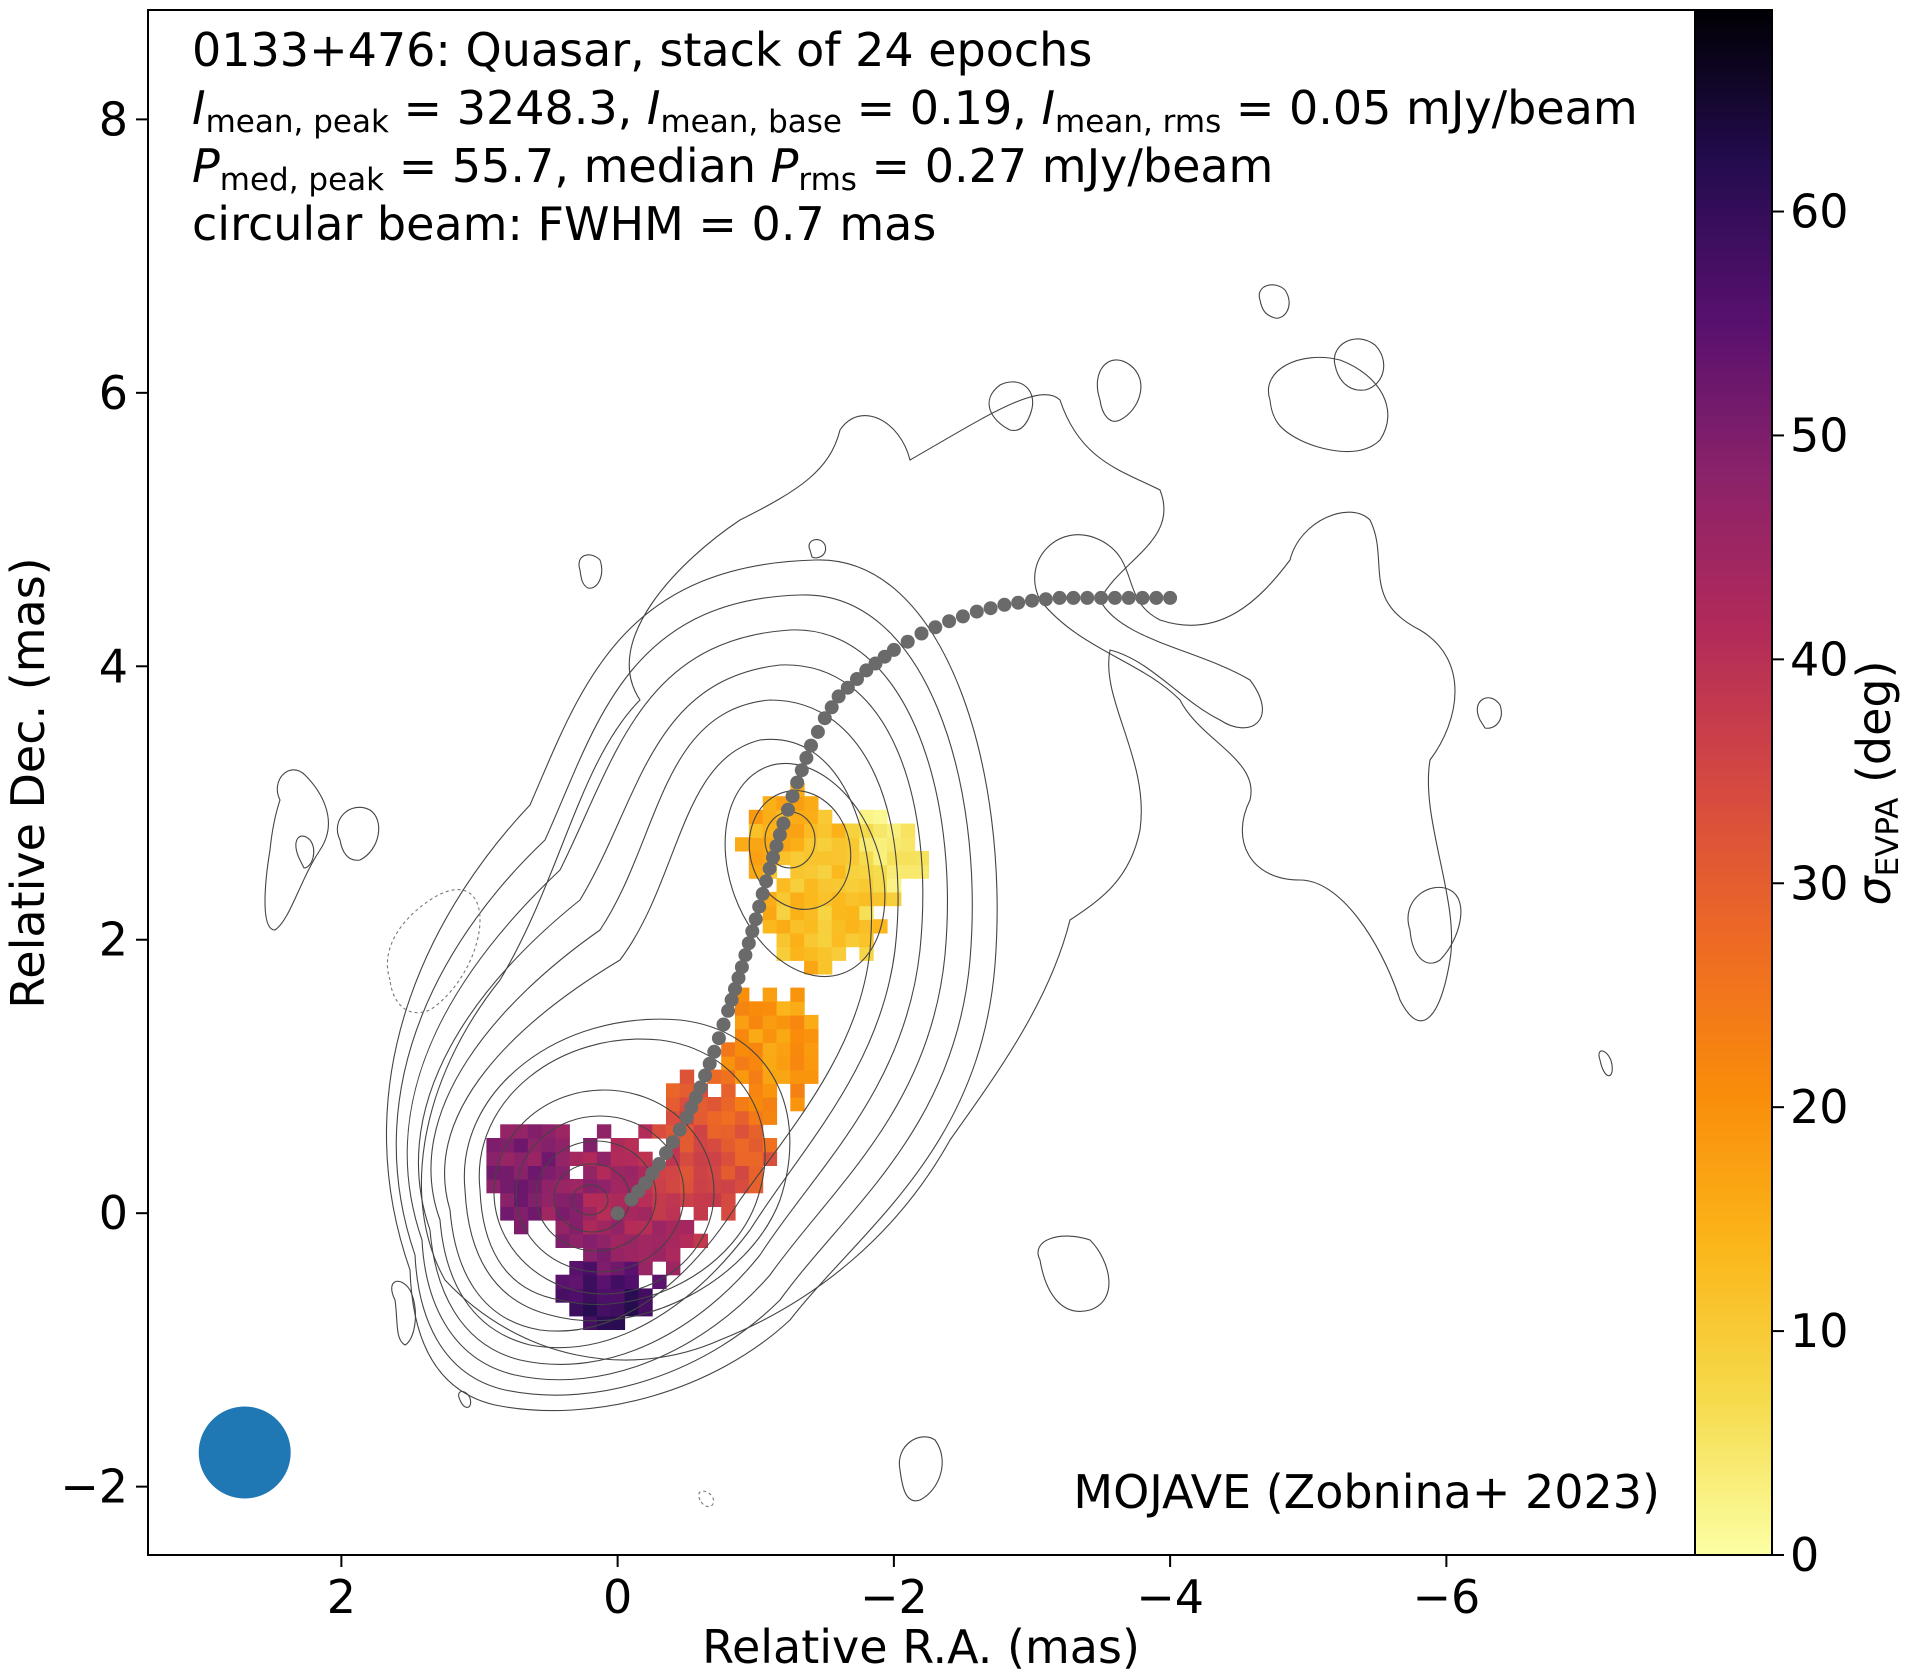 Image resolution: width=1905 pixels, height=1674 pixels. What do you see at coordinates (642, 50) in the screenshot?
I see `annotation-line-1: 0133+476: Quasar, stack of 24 epochs` at bounding box center [642, 50].